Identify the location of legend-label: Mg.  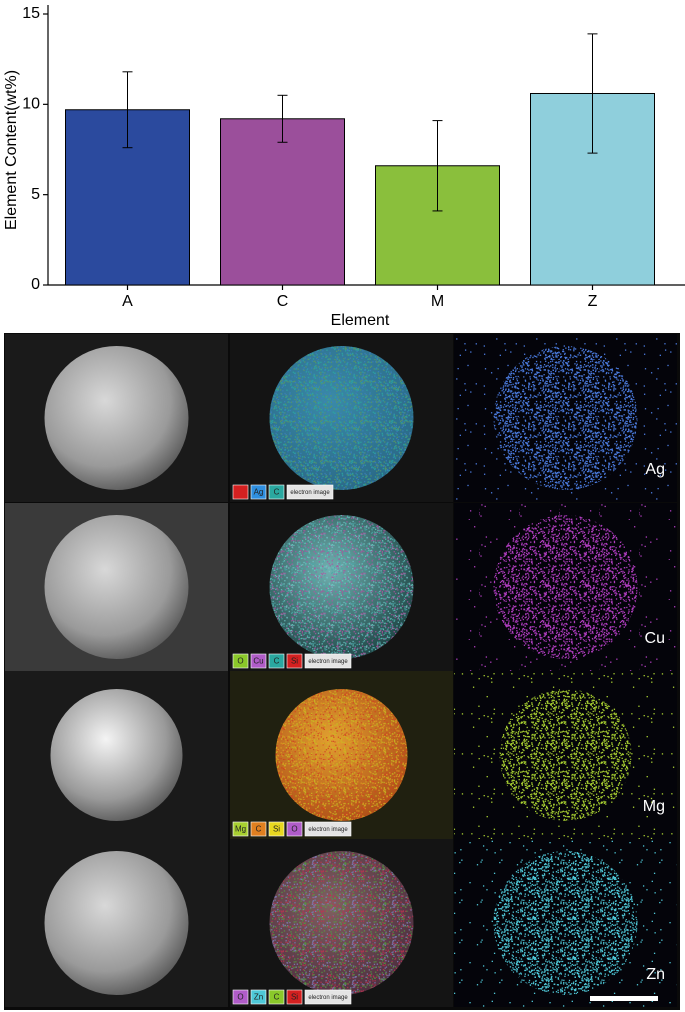
(240, 829).